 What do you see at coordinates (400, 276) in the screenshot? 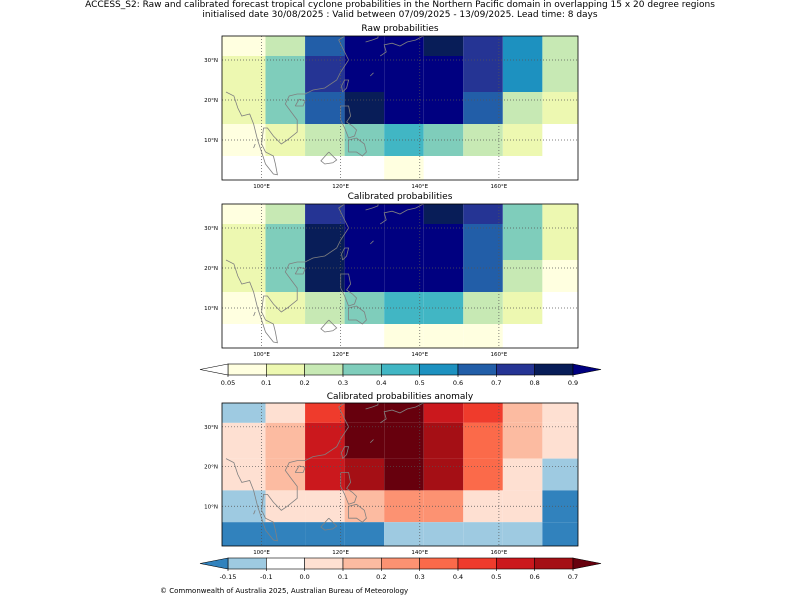
I see `plot-frame` at bounding box center [400, 276].